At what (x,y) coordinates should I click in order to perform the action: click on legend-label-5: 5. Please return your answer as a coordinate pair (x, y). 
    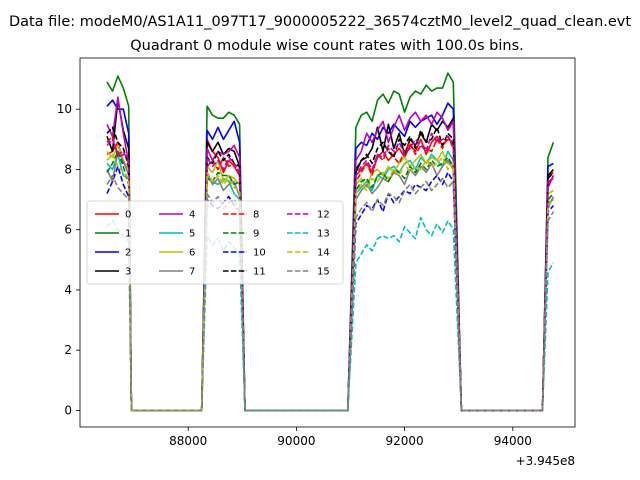
    Looking at the image, I should click on (192, 234).